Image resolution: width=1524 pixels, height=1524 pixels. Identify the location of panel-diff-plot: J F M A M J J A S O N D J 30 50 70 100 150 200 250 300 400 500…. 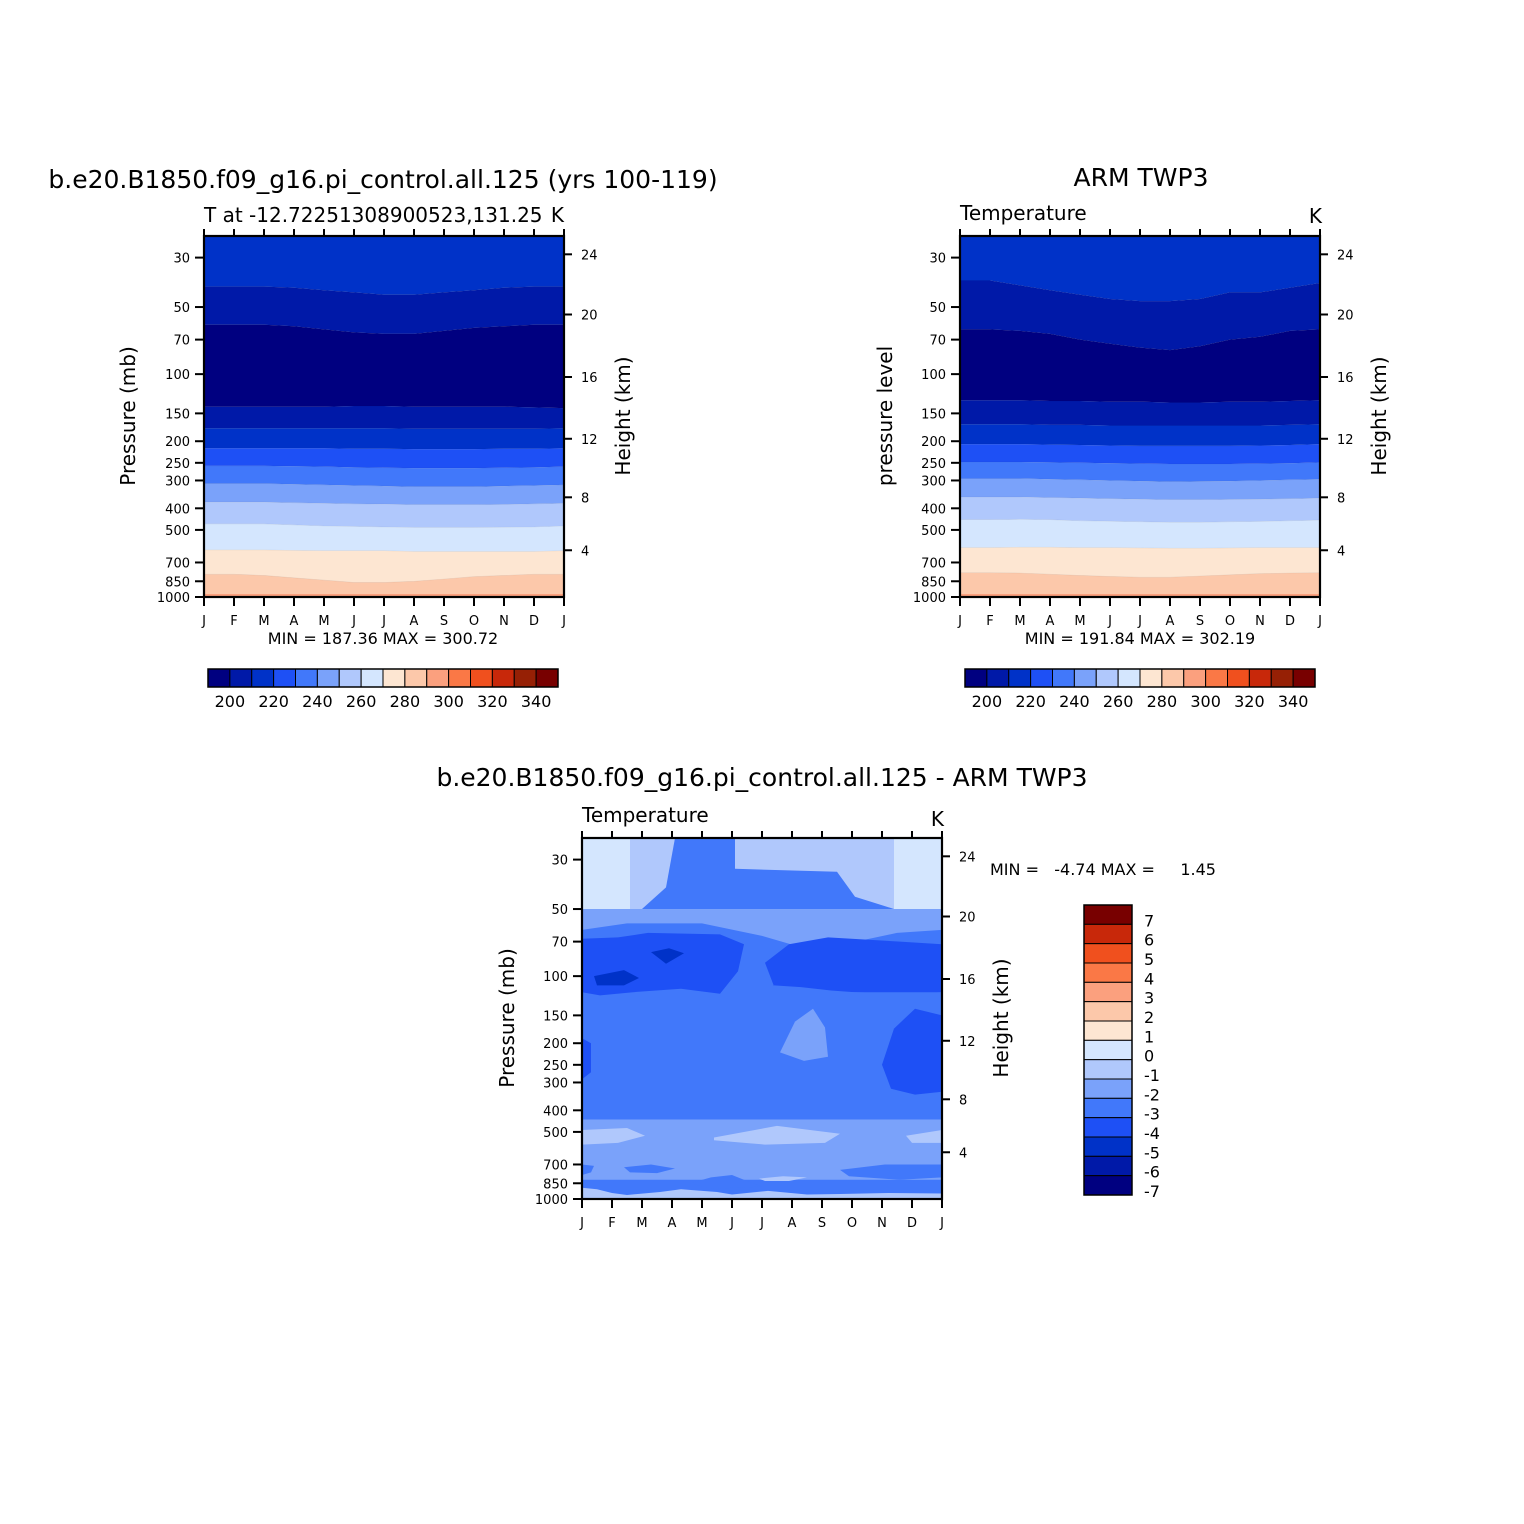
(755, 1031).